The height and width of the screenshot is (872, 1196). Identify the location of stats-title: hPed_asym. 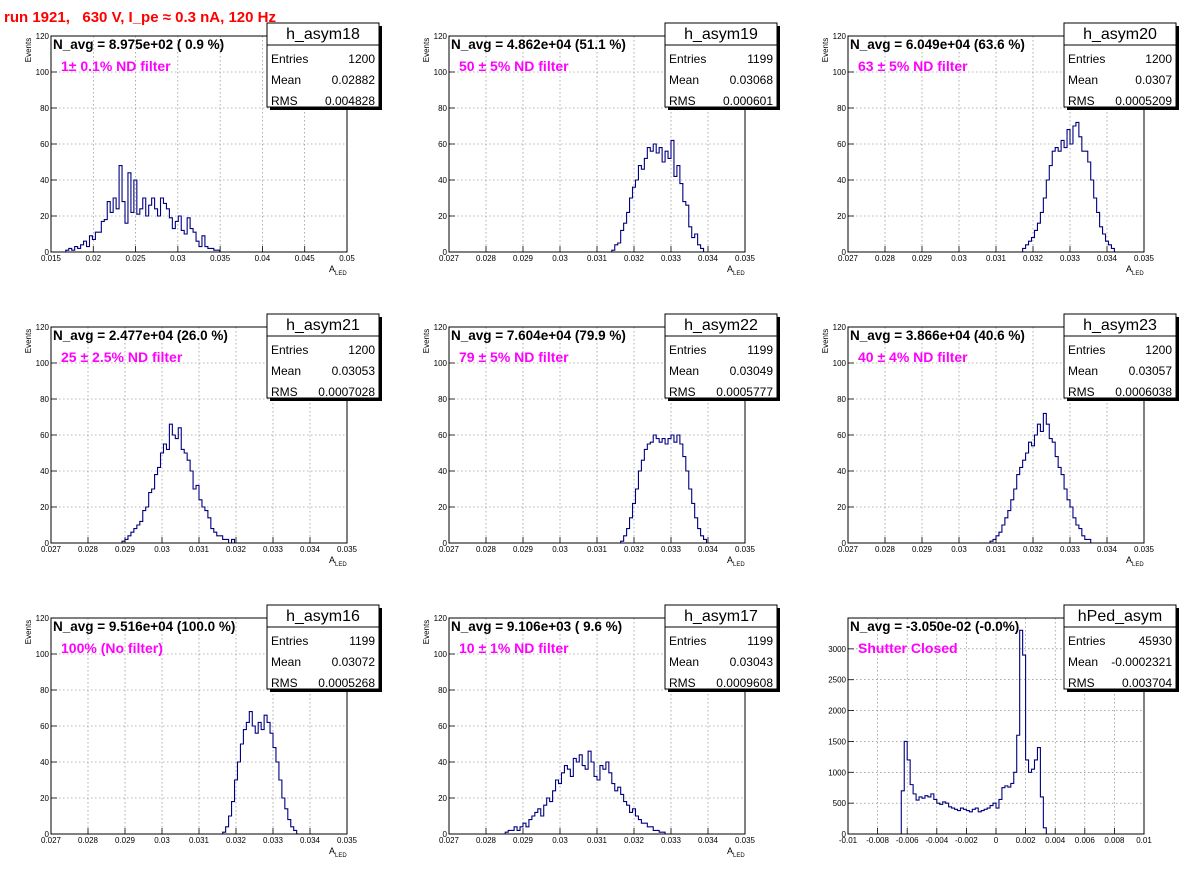
(1120, 616).